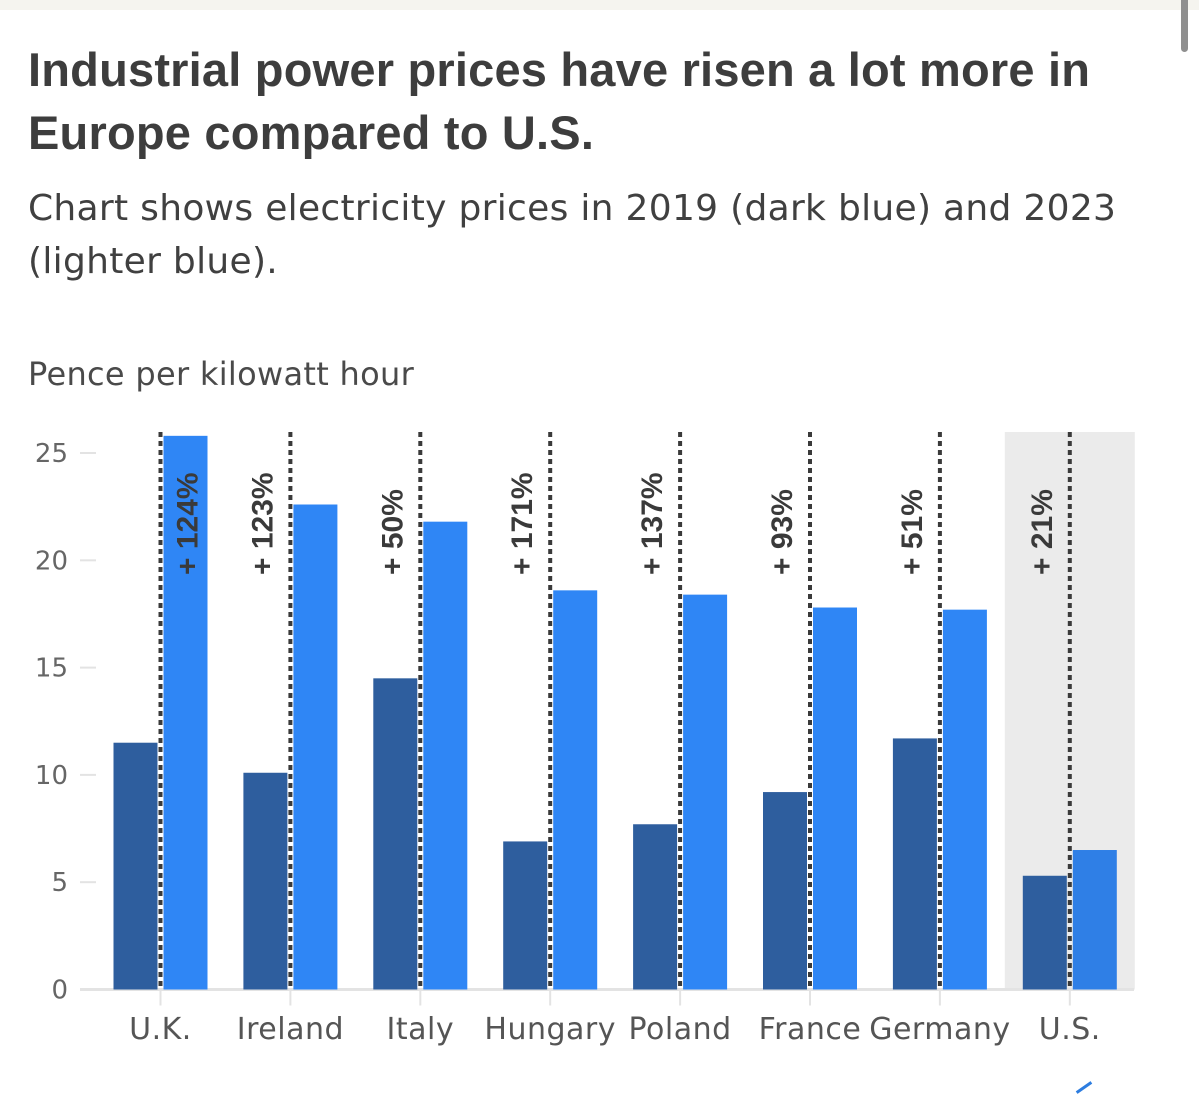 This screenshot has height=1100, width=1199. I want to click on y-tick-label: 25, so click(51, 454).